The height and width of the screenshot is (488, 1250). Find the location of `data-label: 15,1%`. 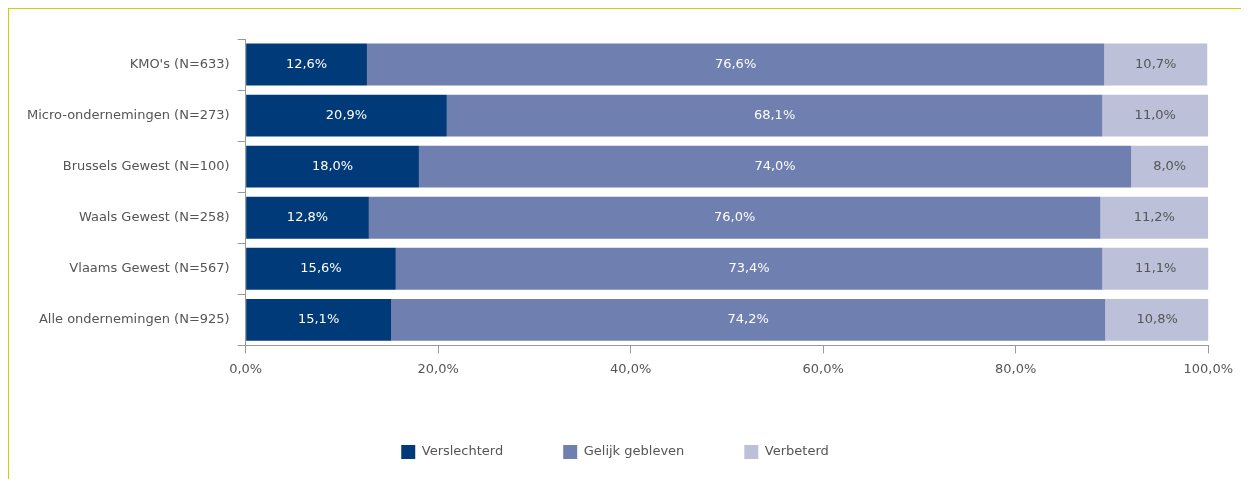

data-label: 15,1% is located at coordinates (318, 319).